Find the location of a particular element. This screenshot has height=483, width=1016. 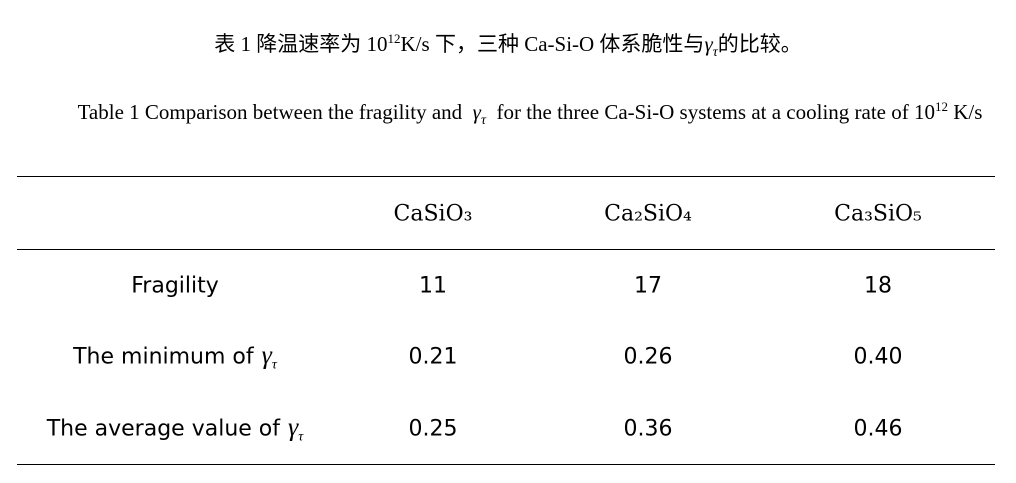

text: K/s 下，三种 Ca-Si-O 体系脆性与 is located at coordinates (552, 44).